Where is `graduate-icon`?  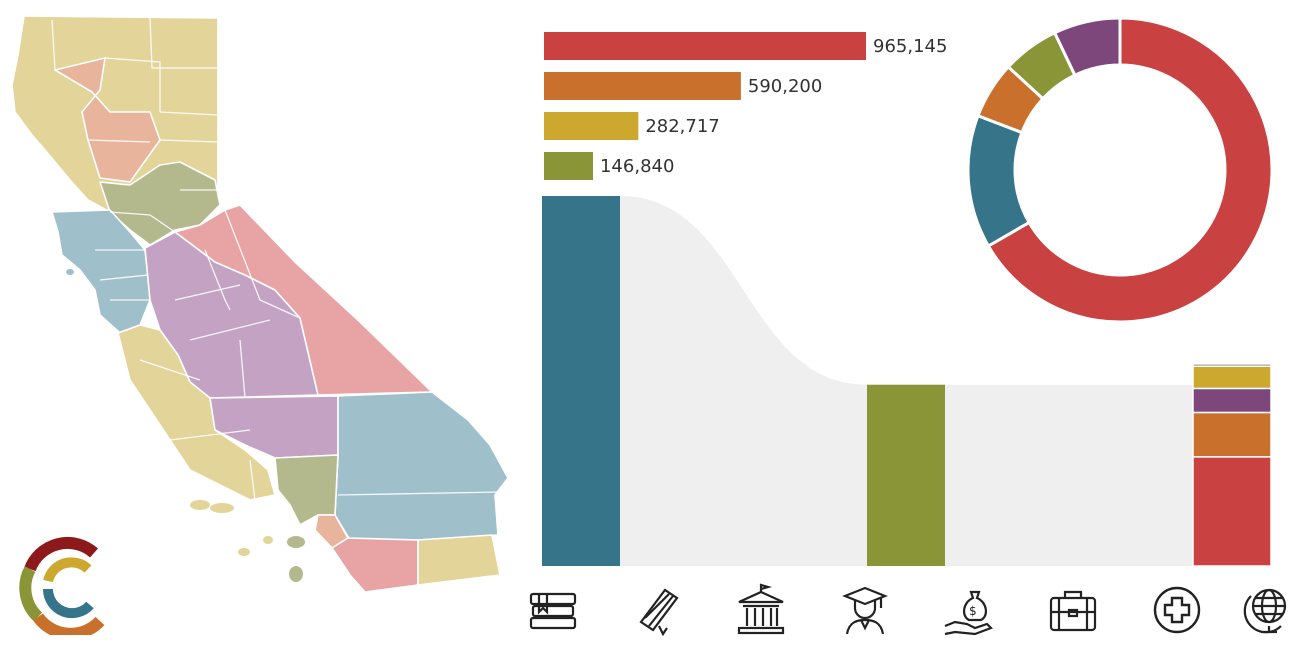
graduate-icon is located at coordinates (865, 610).